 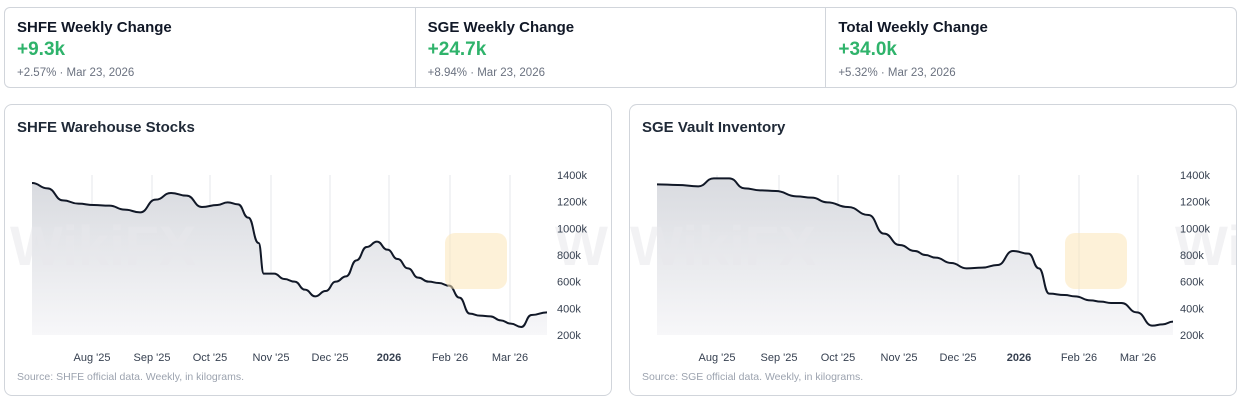 I want to click on stat-title: SHFE Weekly Change, so click(x=94, y=27).